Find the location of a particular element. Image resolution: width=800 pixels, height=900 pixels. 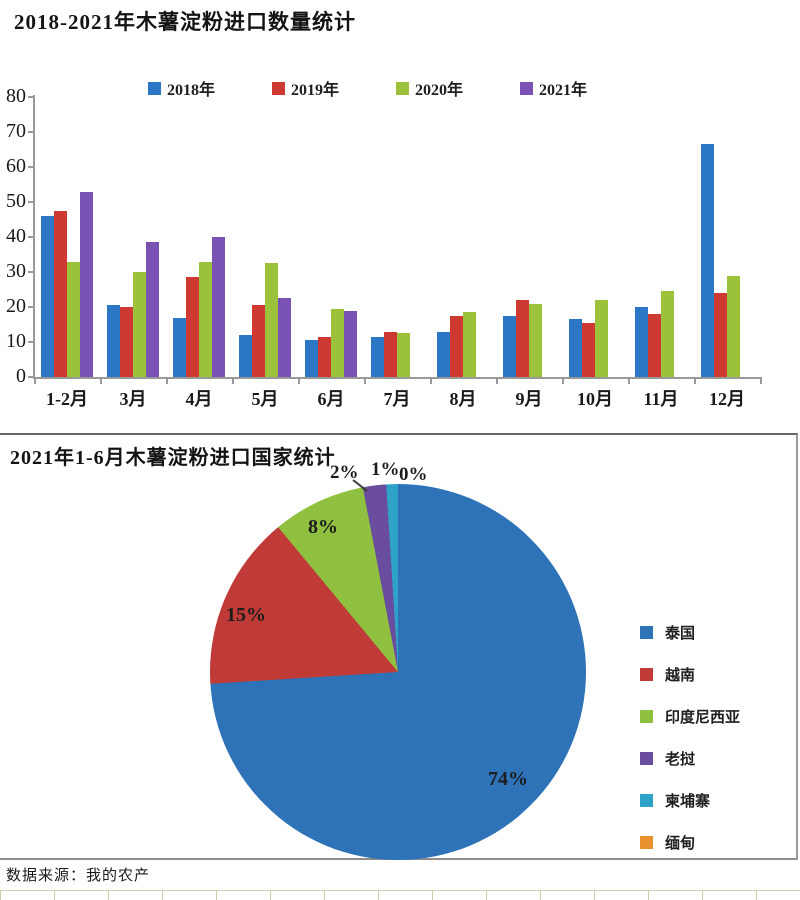

bar-2019年-5月 is located at coordinates (258, 341).